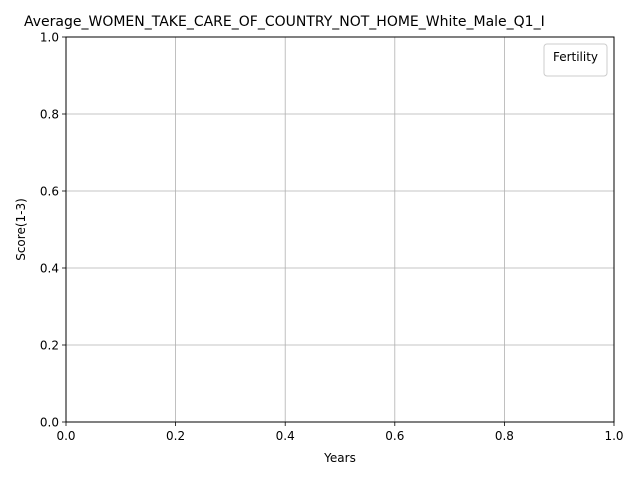  Describe the element at coordinates (504, 436) in the screenshot. I see `x-tick-label: 0.8` at that location.